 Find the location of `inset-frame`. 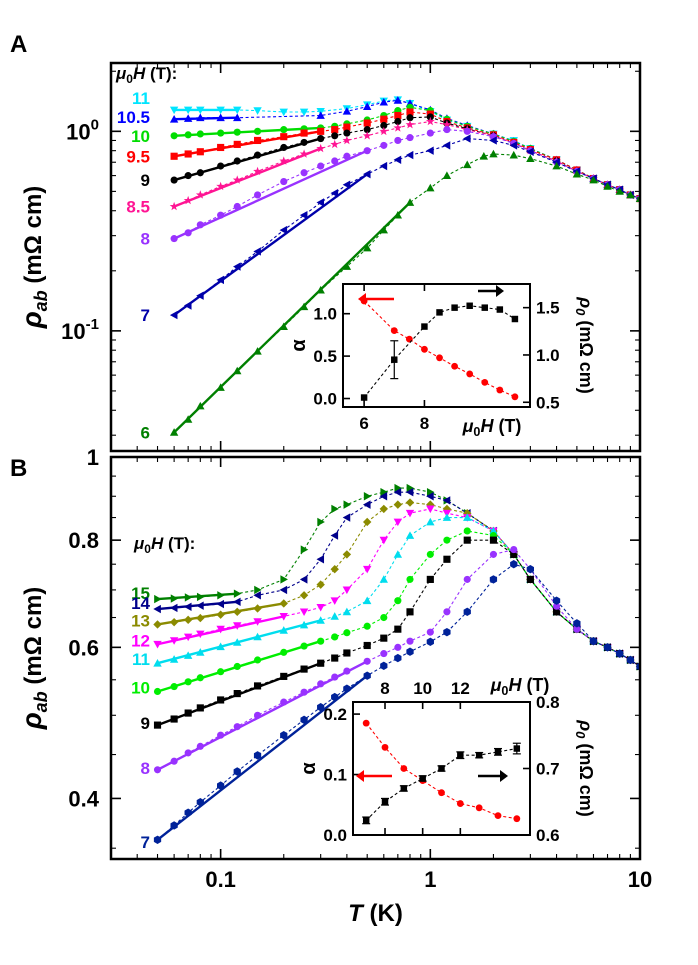

inset-frame is located at coordinates (436, 345).